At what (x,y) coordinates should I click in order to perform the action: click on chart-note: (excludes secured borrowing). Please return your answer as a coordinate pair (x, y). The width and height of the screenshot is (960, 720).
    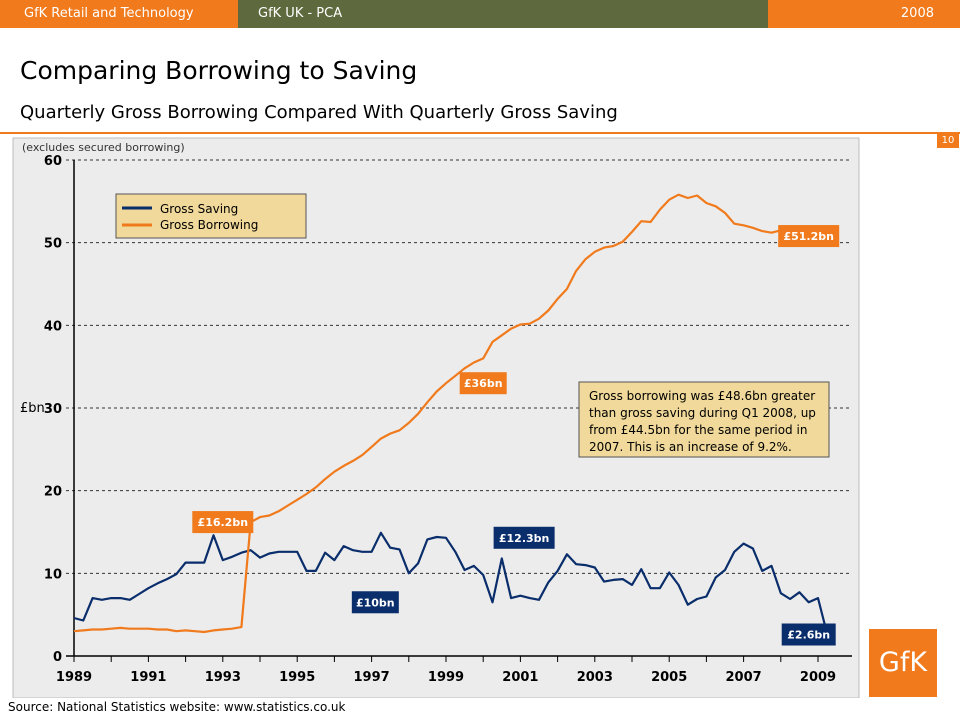
    Looking at the image, I should click on (103, 147).